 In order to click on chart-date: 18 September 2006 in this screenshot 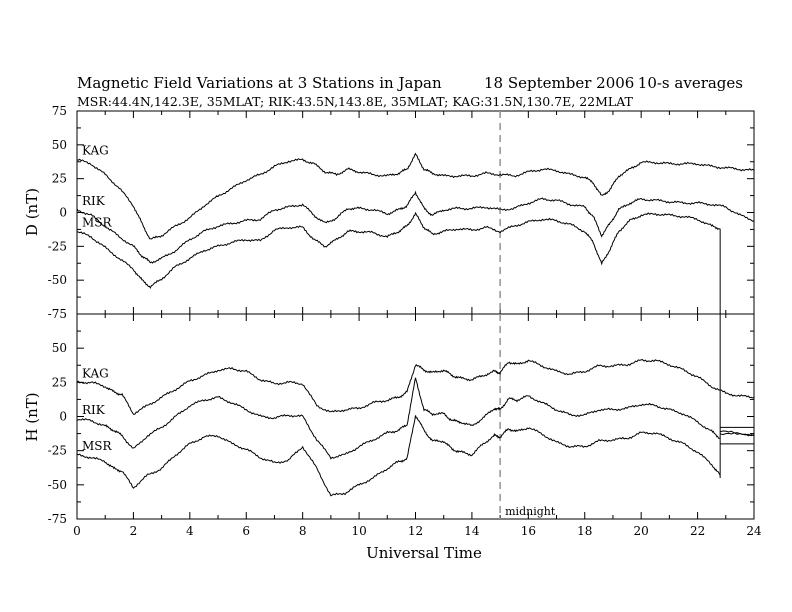, I will do `click(559, 83)`.